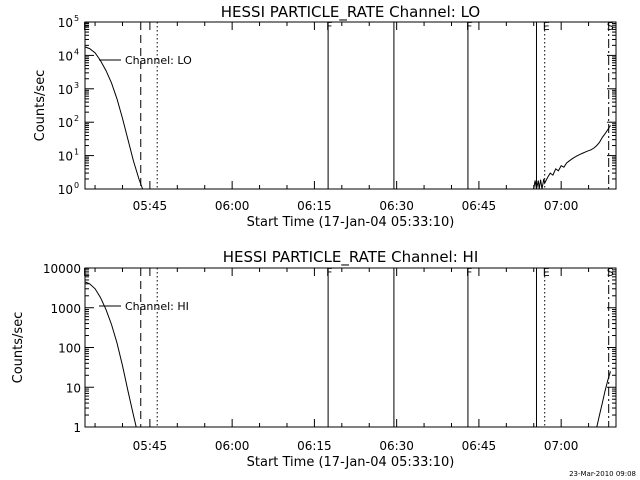 The width and height of the screenshot is (640, 480). Describe the element at coordinates (76, 51) in the screenshot. I see `y-tick-exponent: 4` at that location.